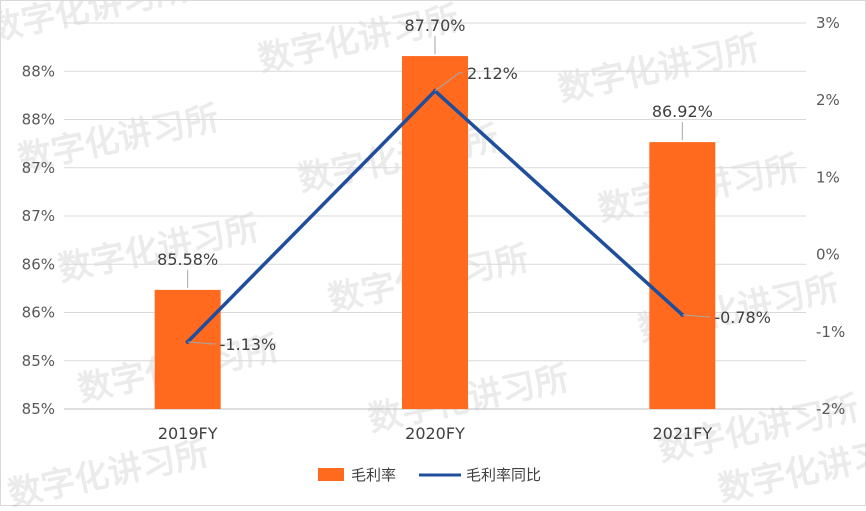 The height and width of the screenshot is (511, 866). Describe the element at coordinates (828, 255) in the screenshot. I see `right-tick-label: 0%` at that location.